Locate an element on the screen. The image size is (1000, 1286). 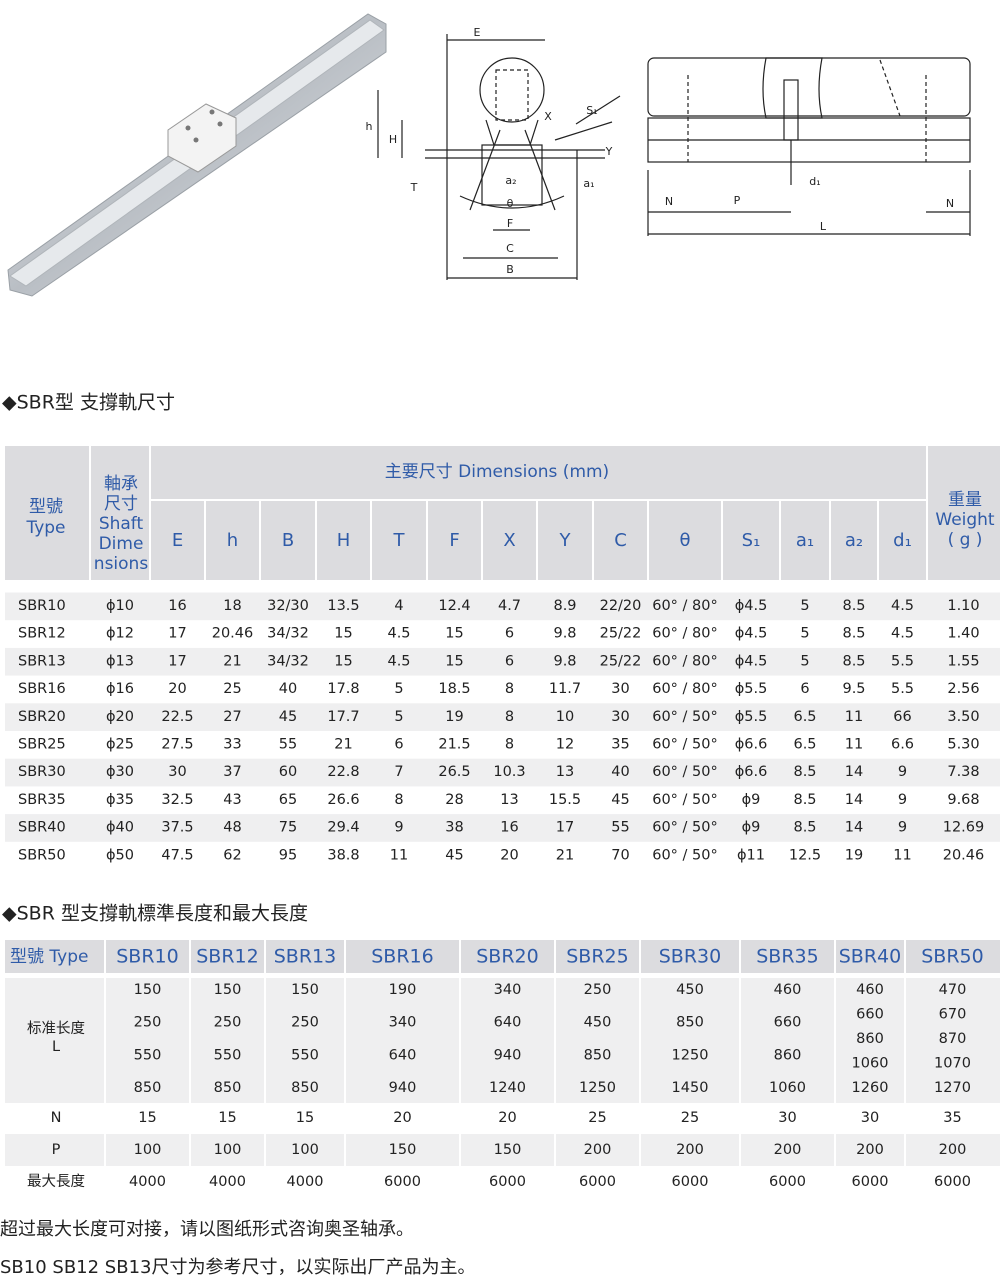
table-cell: 45 is located at coordinates (288, 717).